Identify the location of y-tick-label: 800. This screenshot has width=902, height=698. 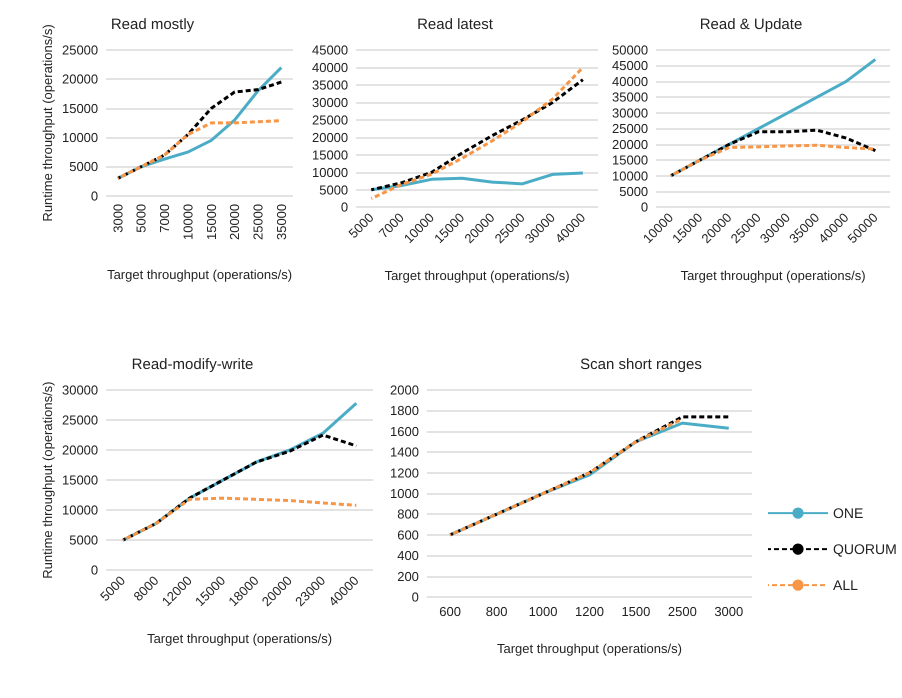
(408, 514).